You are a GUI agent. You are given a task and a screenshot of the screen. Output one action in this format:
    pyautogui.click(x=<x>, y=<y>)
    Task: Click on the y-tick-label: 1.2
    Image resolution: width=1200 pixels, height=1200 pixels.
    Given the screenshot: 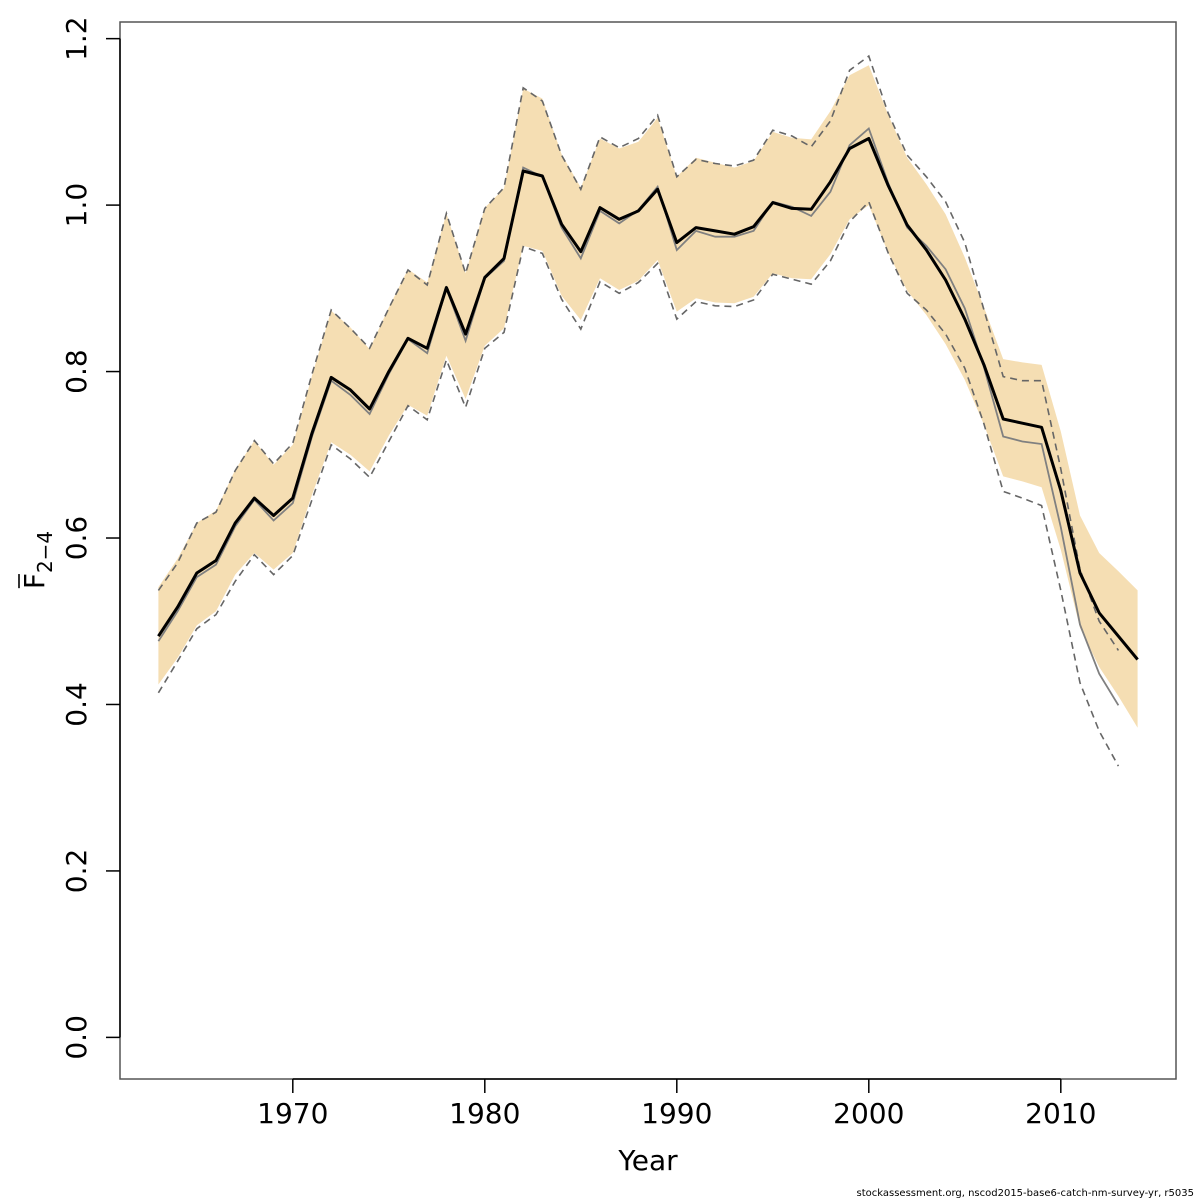 What is the action you would take?
    pyautogui.click(x=76, y=38)
    